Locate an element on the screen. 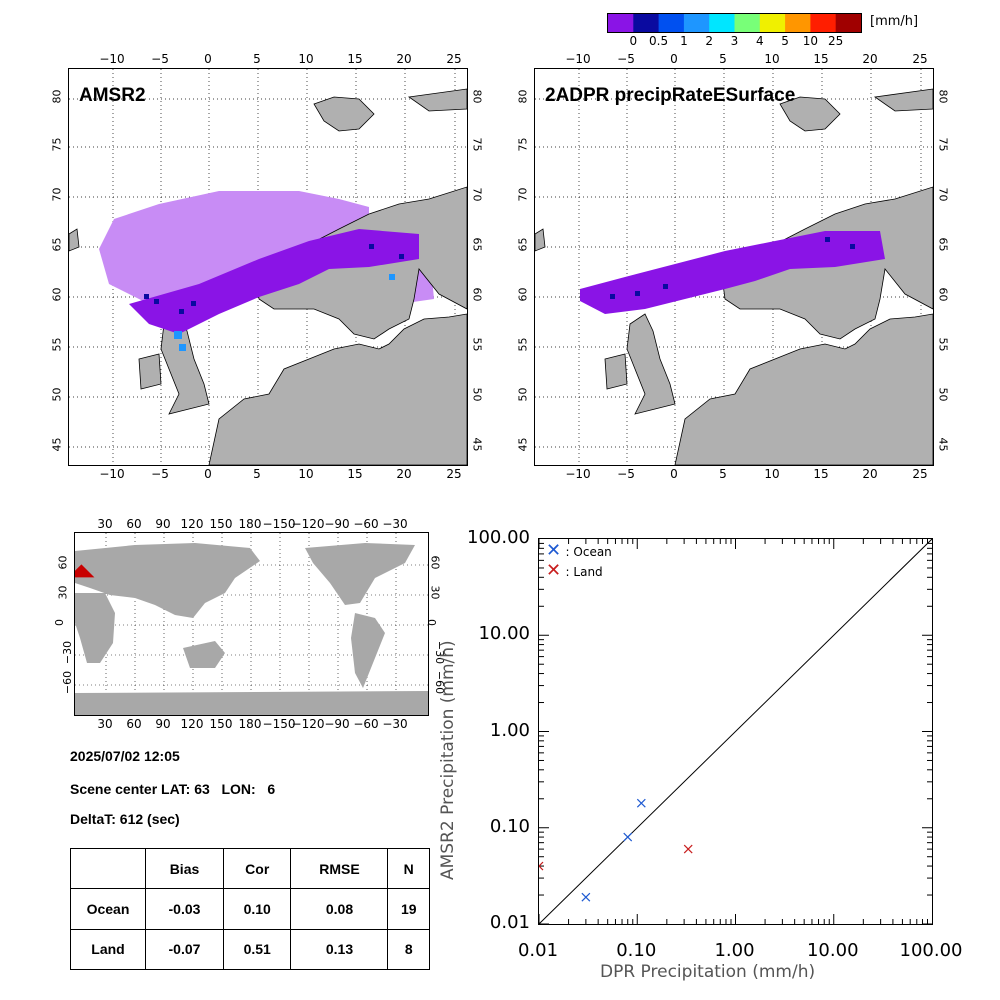  map-lon-tick-bottom: 5 is located at coordinates (257, 474).